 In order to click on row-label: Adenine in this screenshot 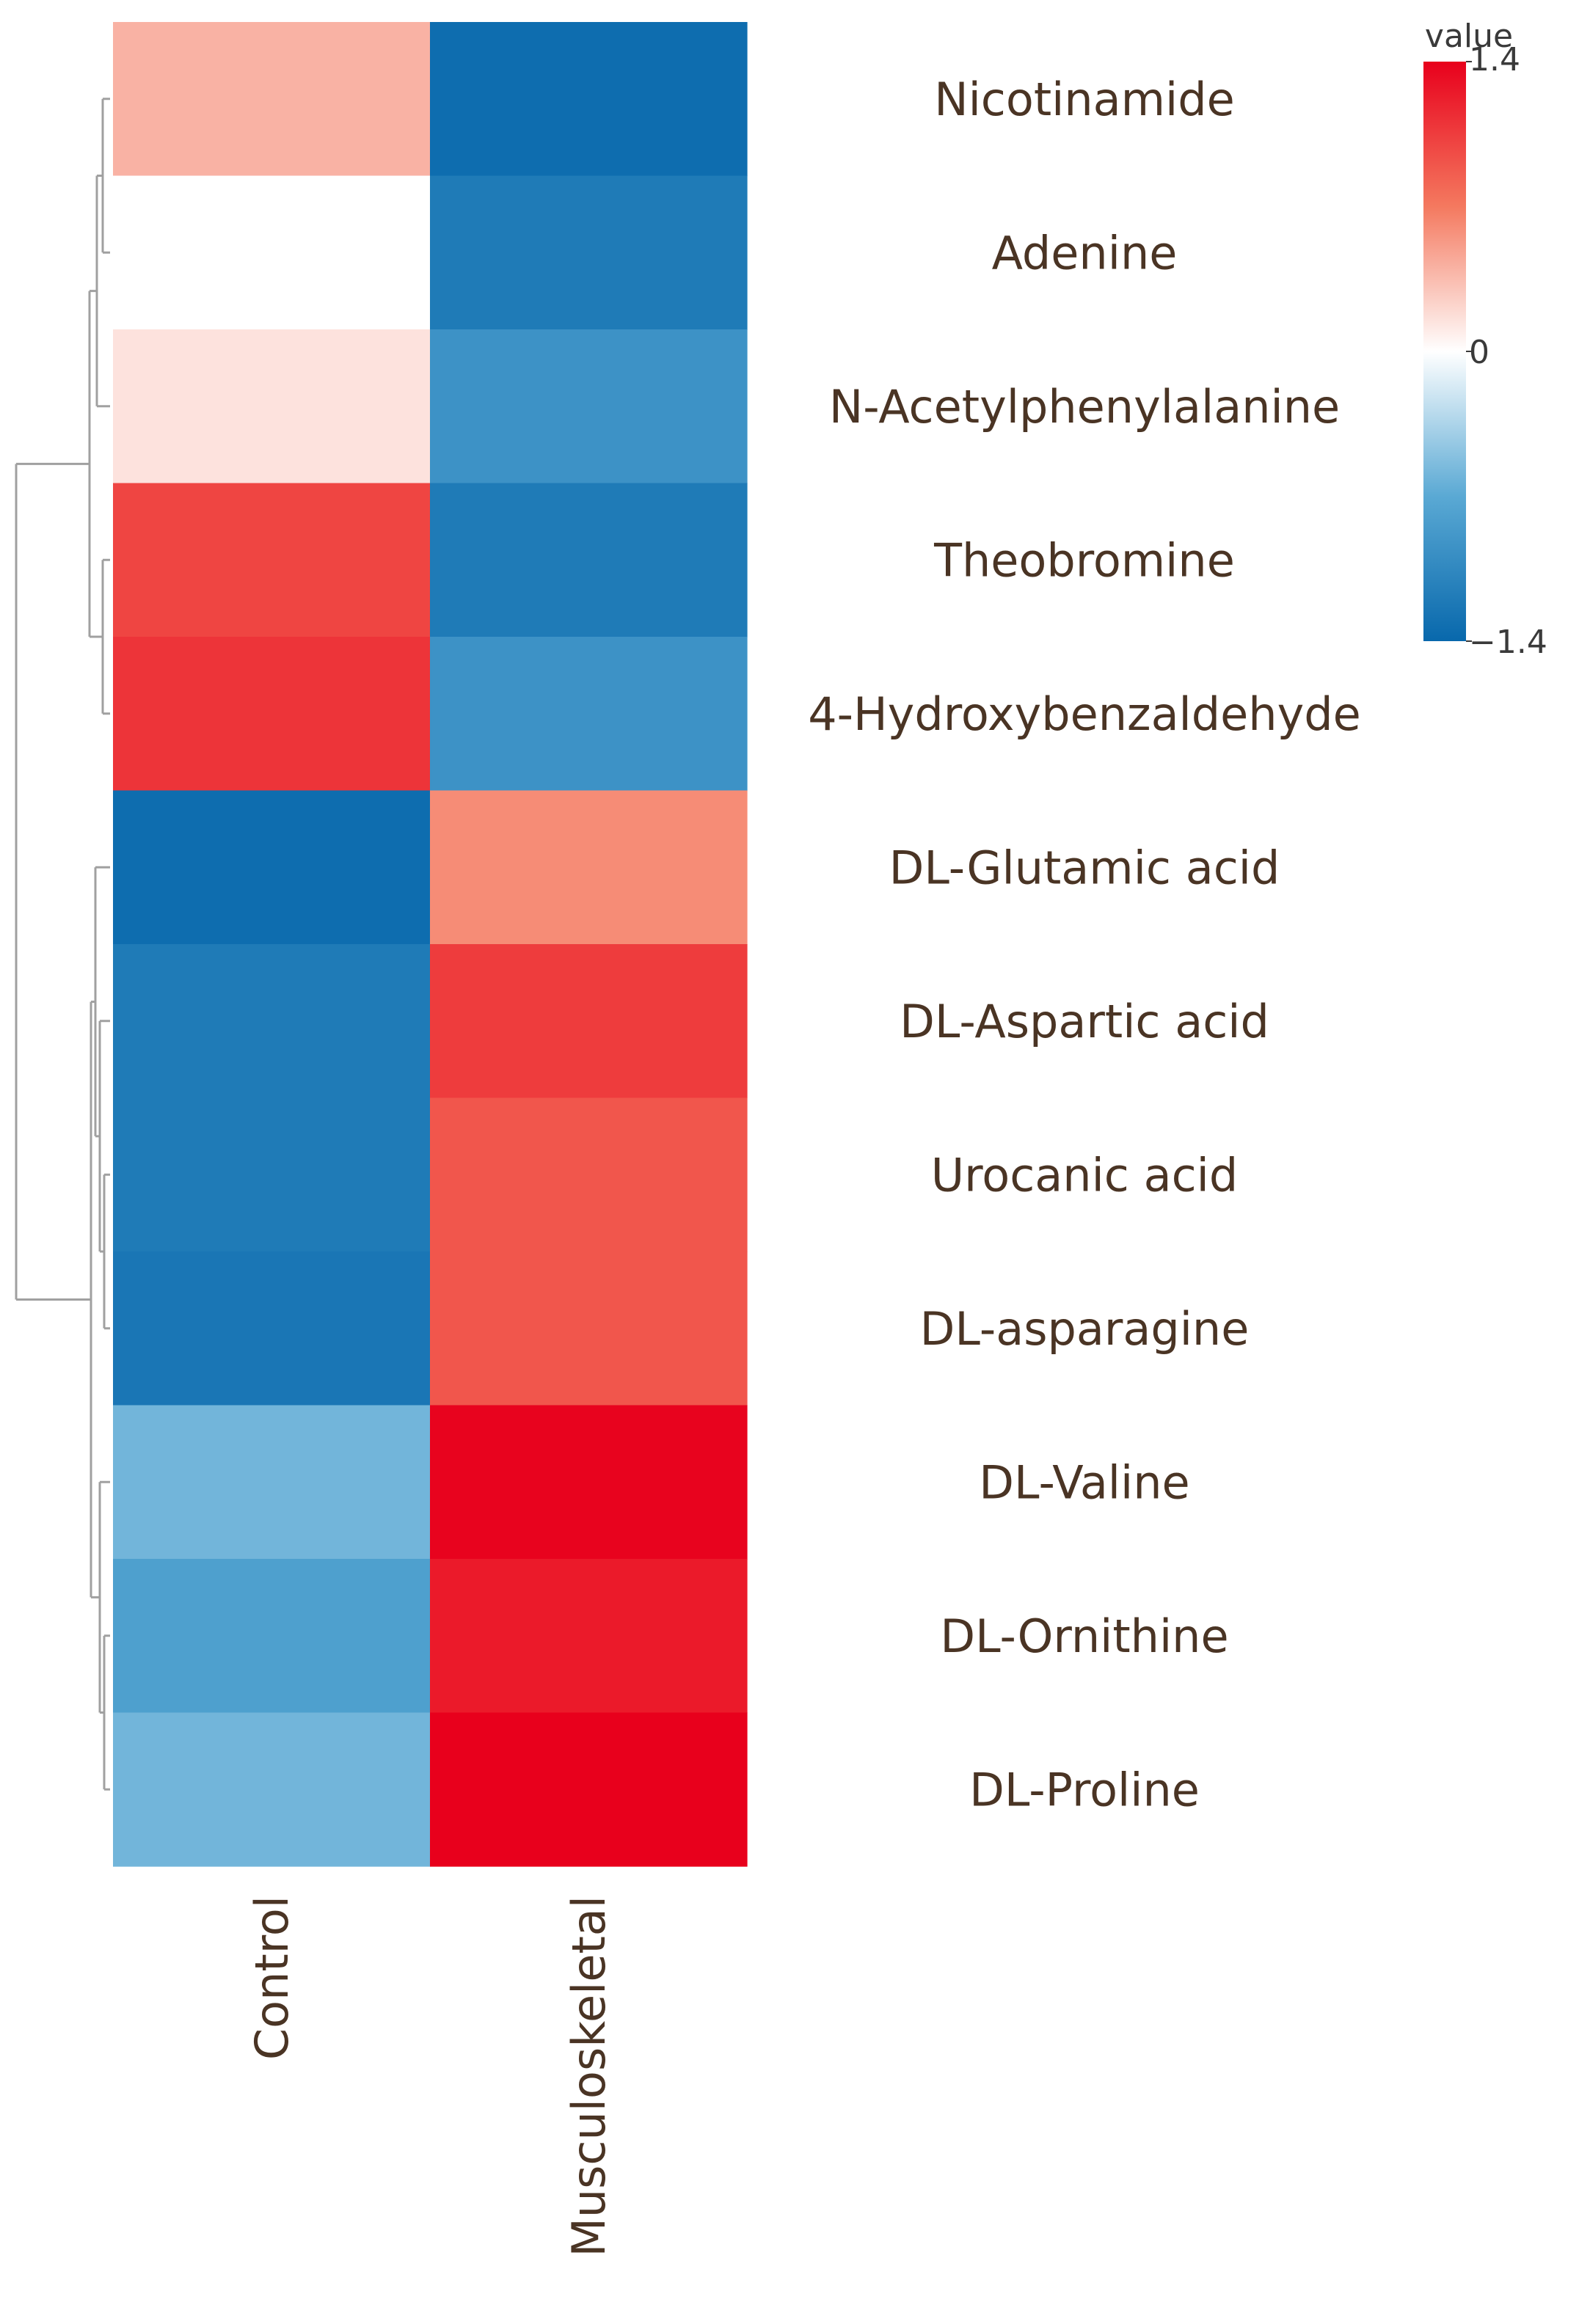, I will do `click(1085, 252)`.